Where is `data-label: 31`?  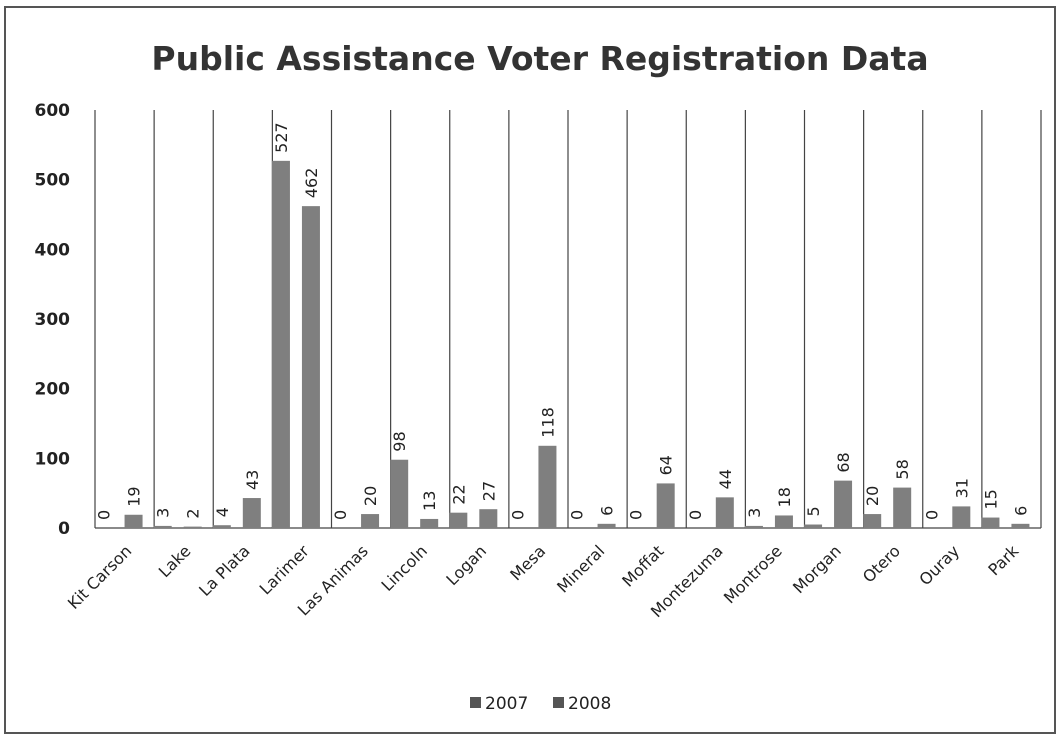 data-label: 31 is located at coordinates (961, 488).